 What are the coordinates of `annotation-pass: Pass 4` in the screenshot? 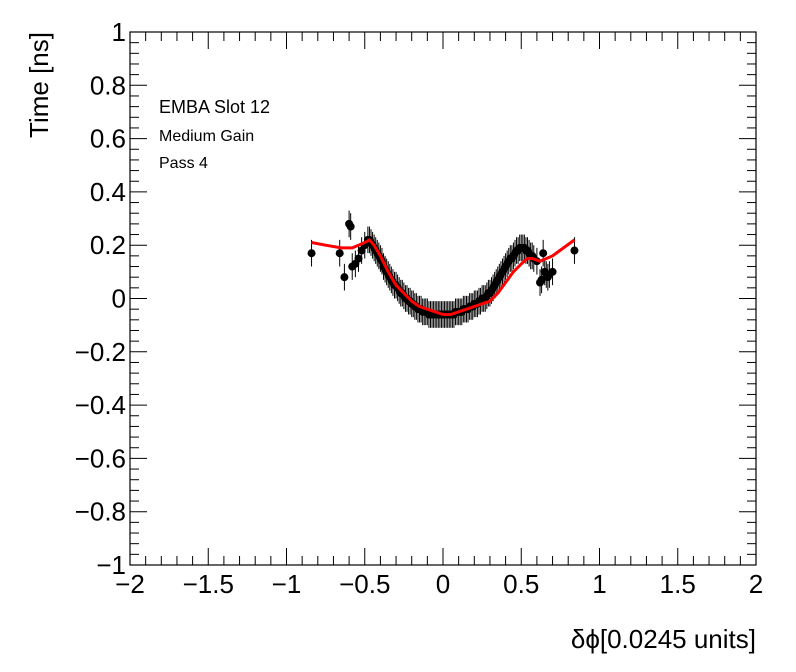 It's located at (183, 163).